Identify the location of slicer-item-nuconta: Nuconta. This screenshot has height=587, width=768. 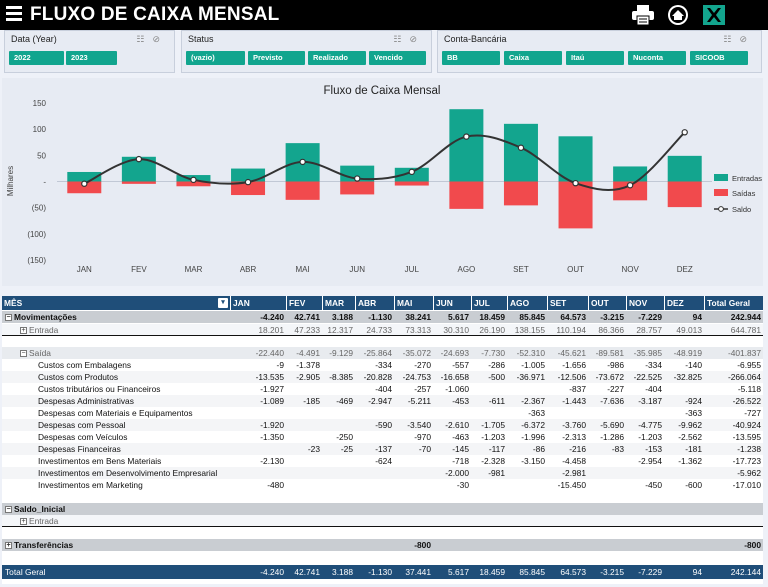
(657, 58).